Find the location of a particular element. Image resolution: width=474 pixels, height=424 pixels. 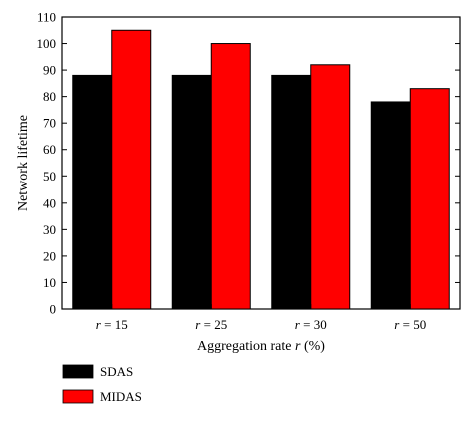

y-tick-label-90: 90 is located at coordinates (49, 70).